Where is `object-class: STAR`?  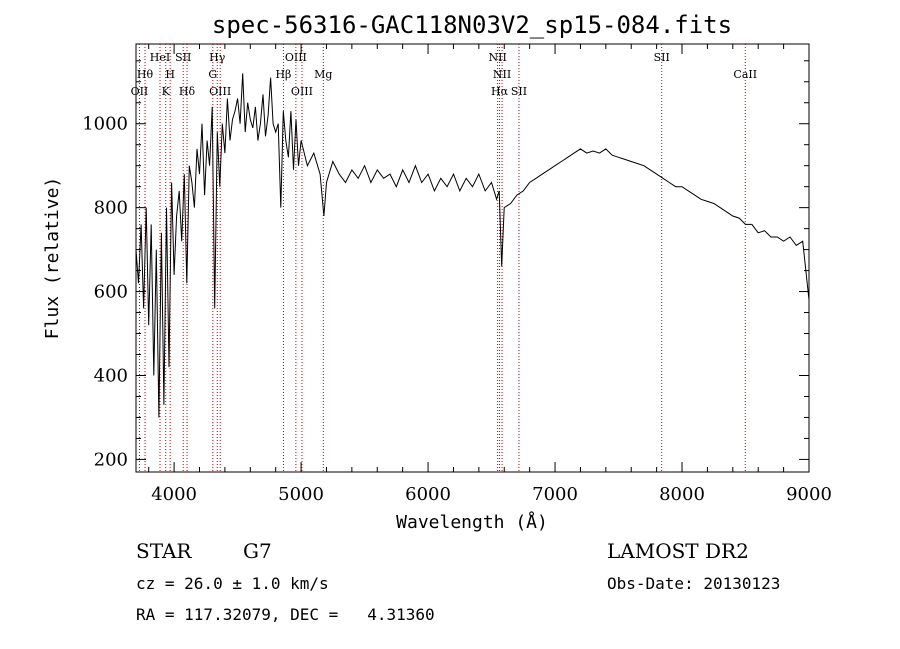 object-class: STAR is located at coordinates (164, 551).